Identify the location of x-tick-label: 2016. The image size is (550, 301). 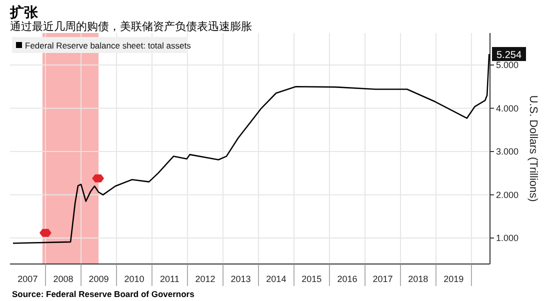
(347, 279).